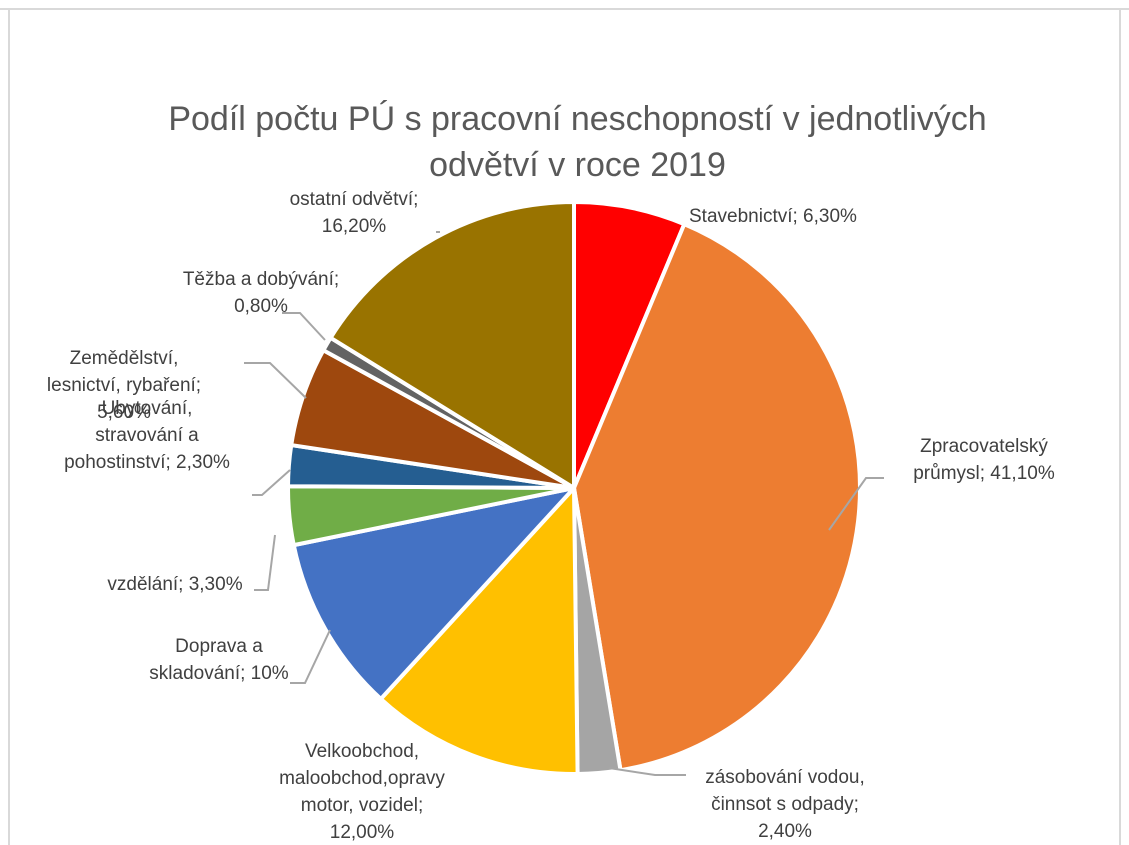 The image size is (1129, 845). Describe the element at coordinates (362, 778) in the screenshot. I see `data-label-4-line-2: maloobchod,opravy` at that location.